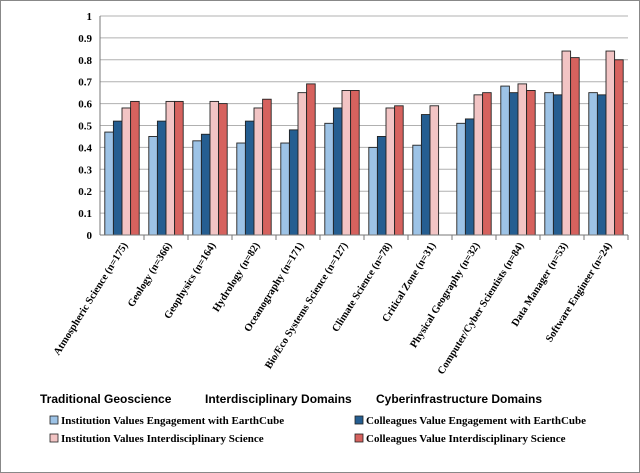 The height and width of the screenshot is (473, 640). Describe the element at coordinates (85, 148) in the screenshot. I see `y-tick-label: 0.4` at that location.